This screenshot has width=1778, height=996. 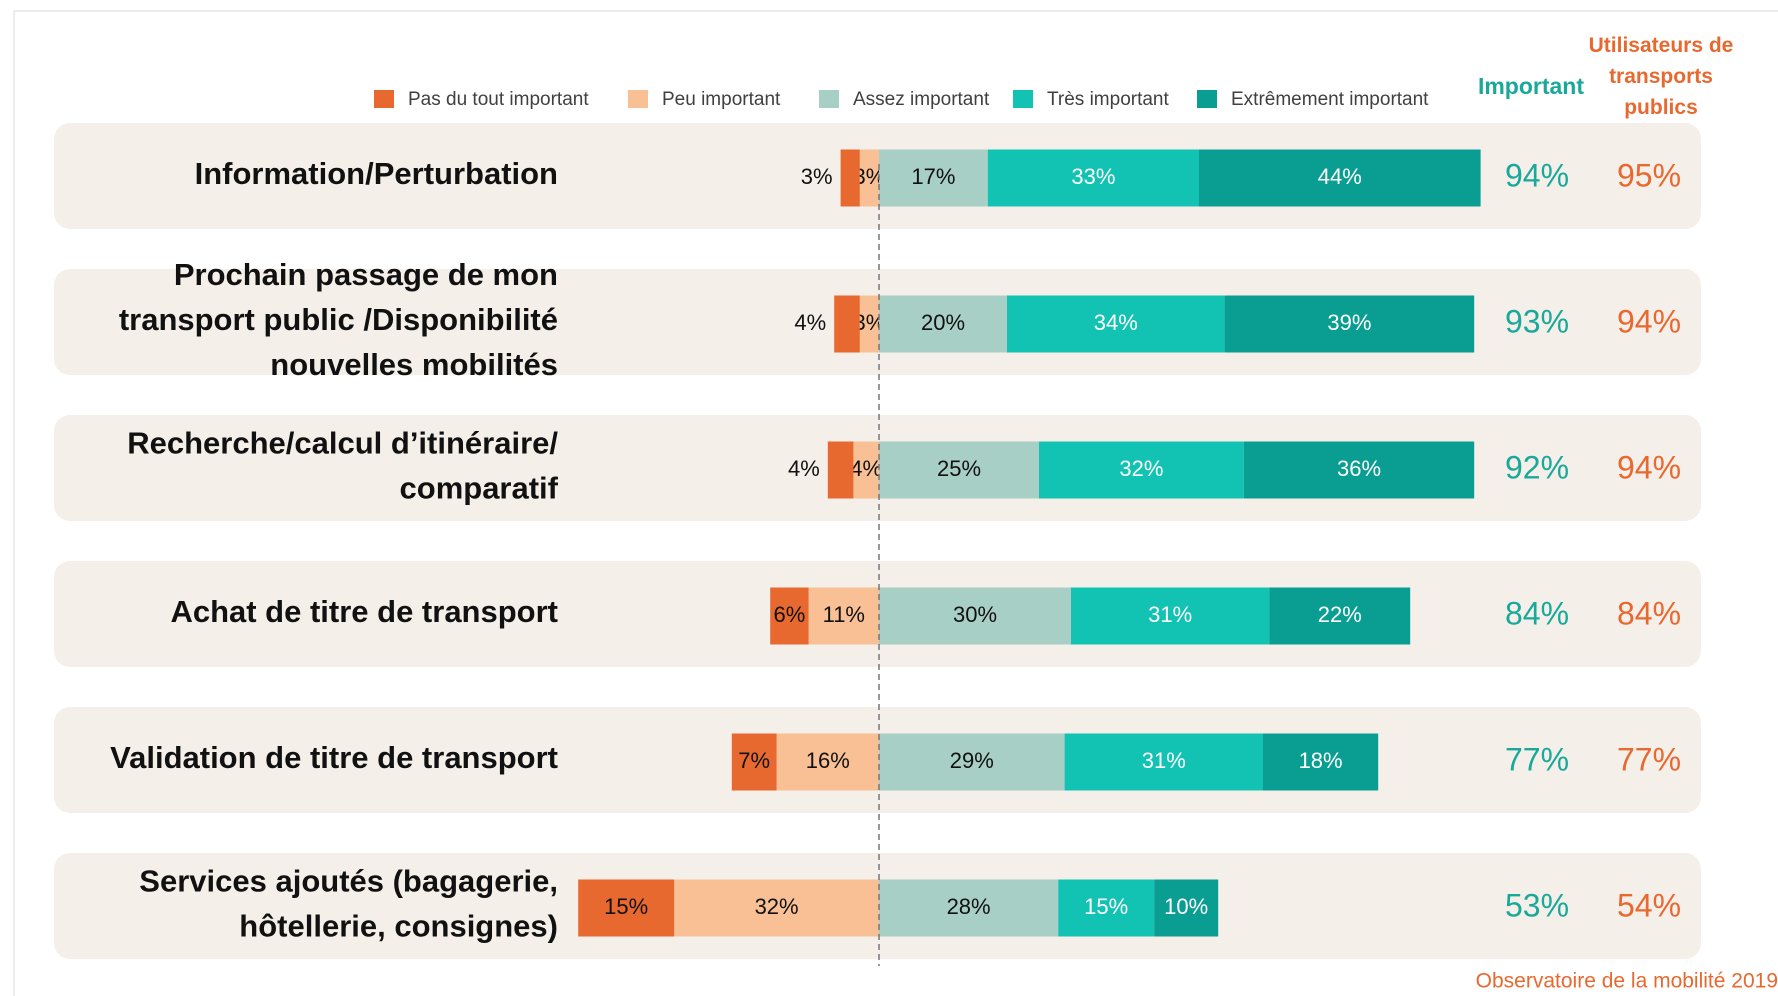 I want to click on segment-label: 34%, so click(x=1116, y=322).